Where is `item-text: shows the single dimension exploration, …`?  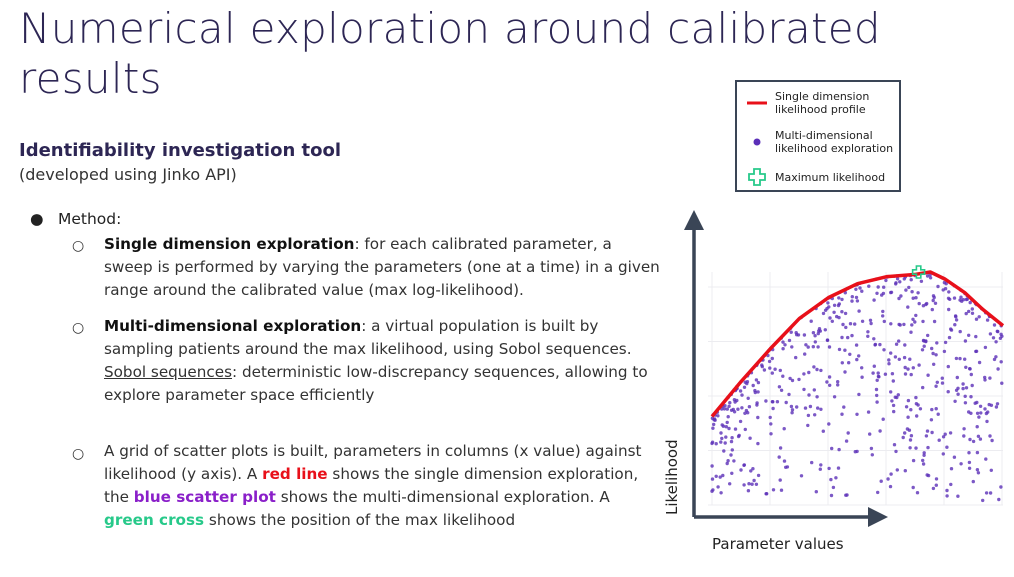 item-text: shows the single dimension exploration, … is located at coordinates (371, 485).